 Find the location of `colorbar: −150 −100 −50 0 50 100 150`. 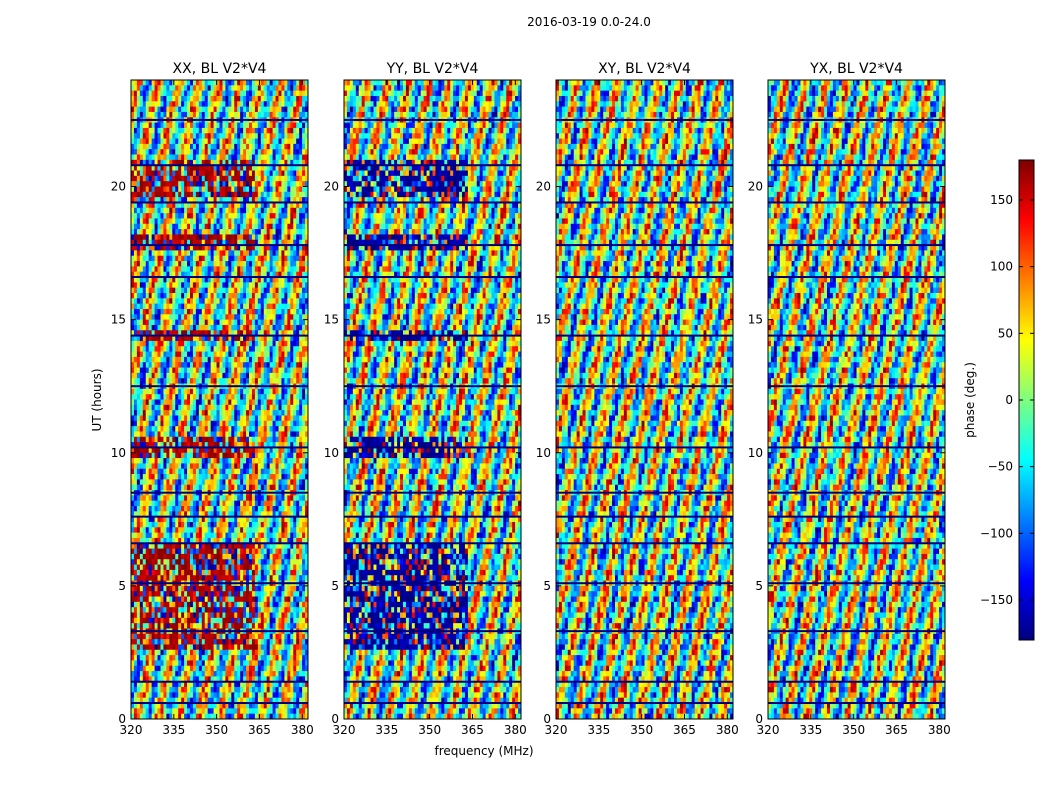

colorbar: −150 −100 −50 0 50 100 150 is located at coordinates (1007, 400).